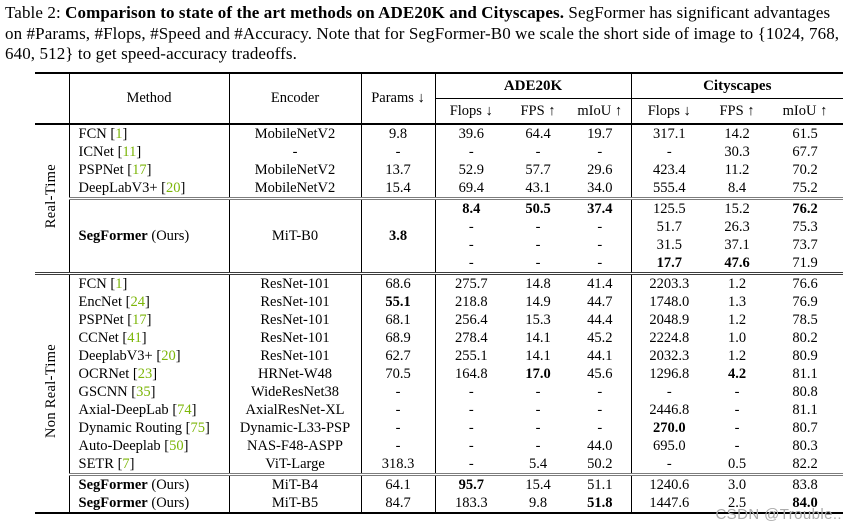  What do you see at coordinates (294, 235) in the screenshot?
I see `encoder-cell: MiT-B0` at bounding box center [294, 235].